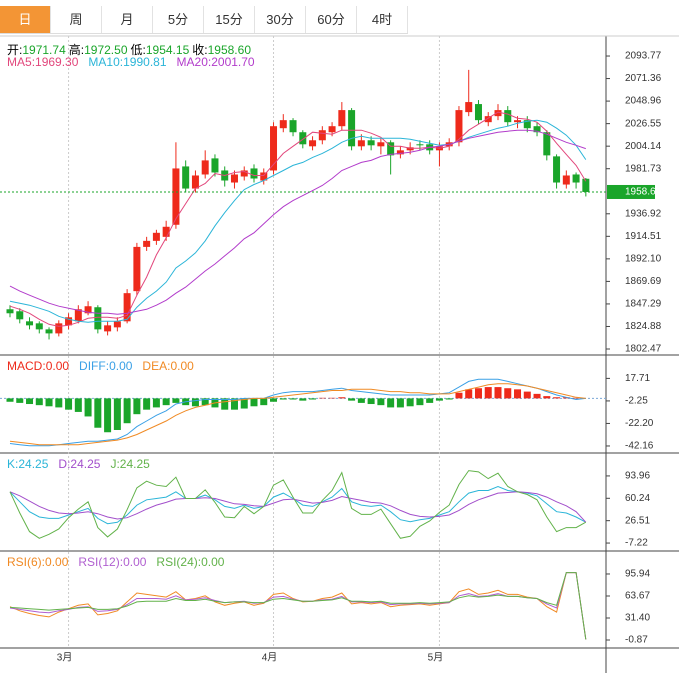  Describe the element at coordinates (98, 50) in the screenshot. I see `ohlc-item: 高1972.50` at that location.